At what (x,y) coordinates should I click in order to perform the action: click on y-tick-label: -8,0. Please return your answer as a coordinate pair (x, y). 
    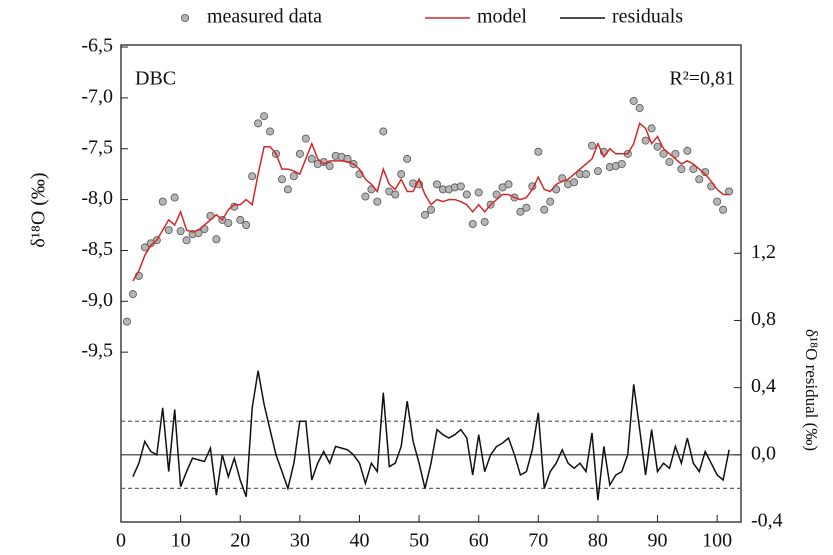
    Looking at the image, I should click on (97, 198).